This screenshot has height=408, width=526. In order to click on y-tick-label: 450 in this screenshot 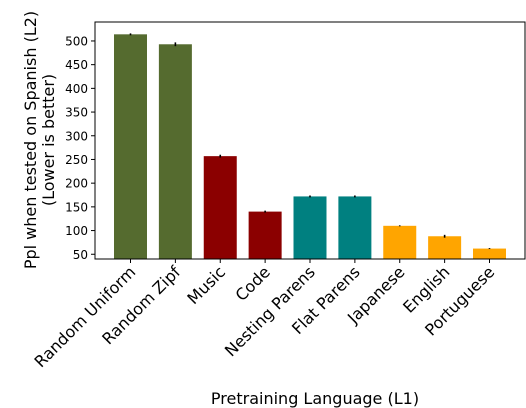, I will do `click(76, 65)`.